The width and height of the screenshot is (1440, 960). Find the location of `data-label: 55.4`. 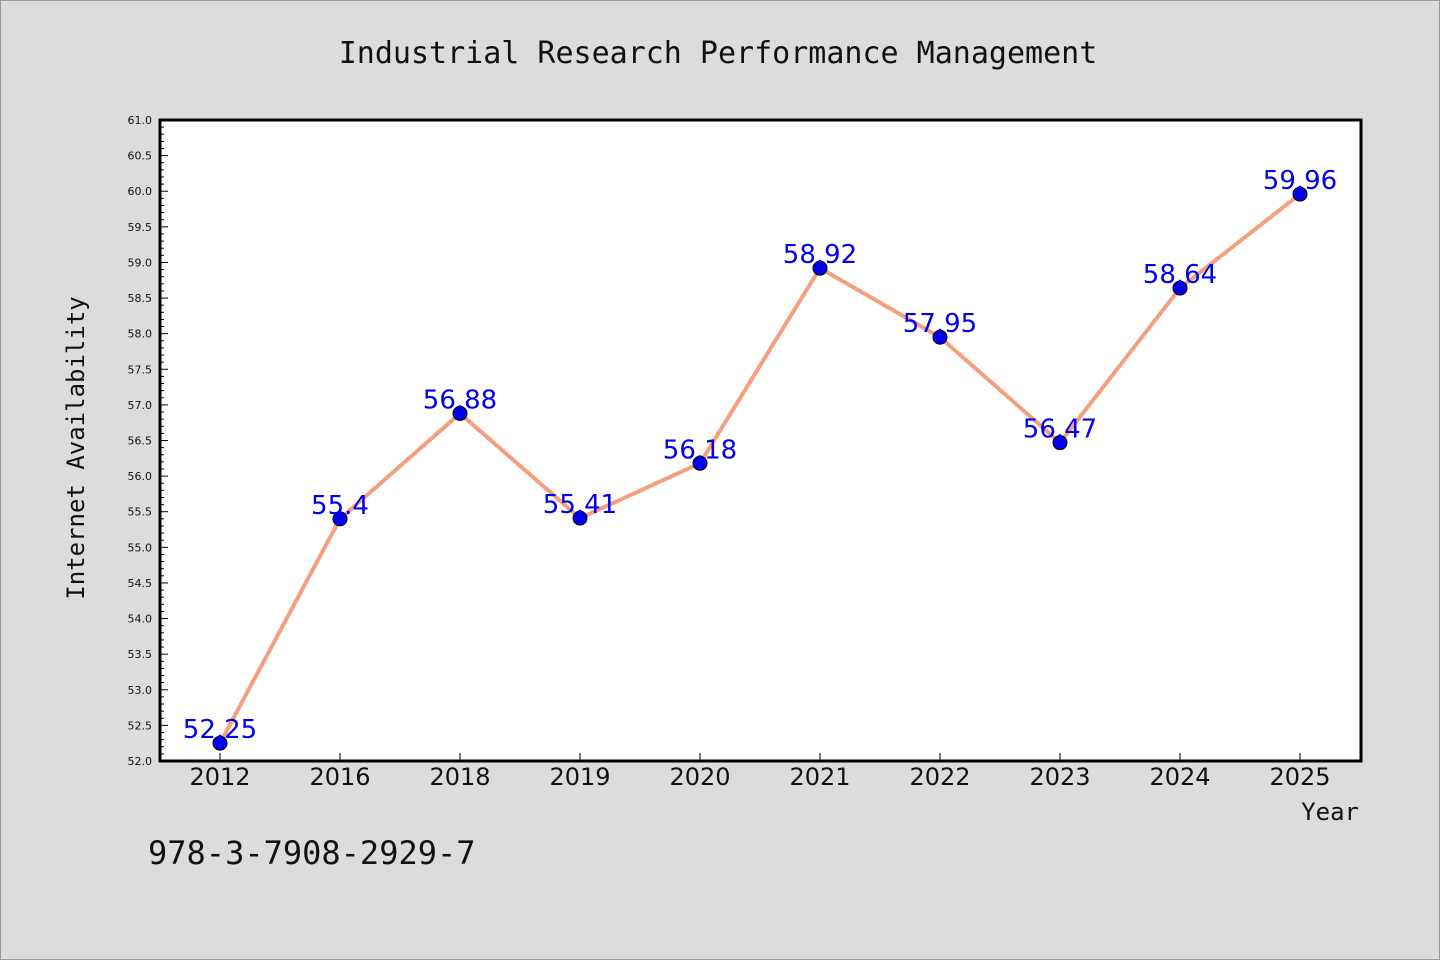

data-label: 55.4 is located at coordinates (340, 506).